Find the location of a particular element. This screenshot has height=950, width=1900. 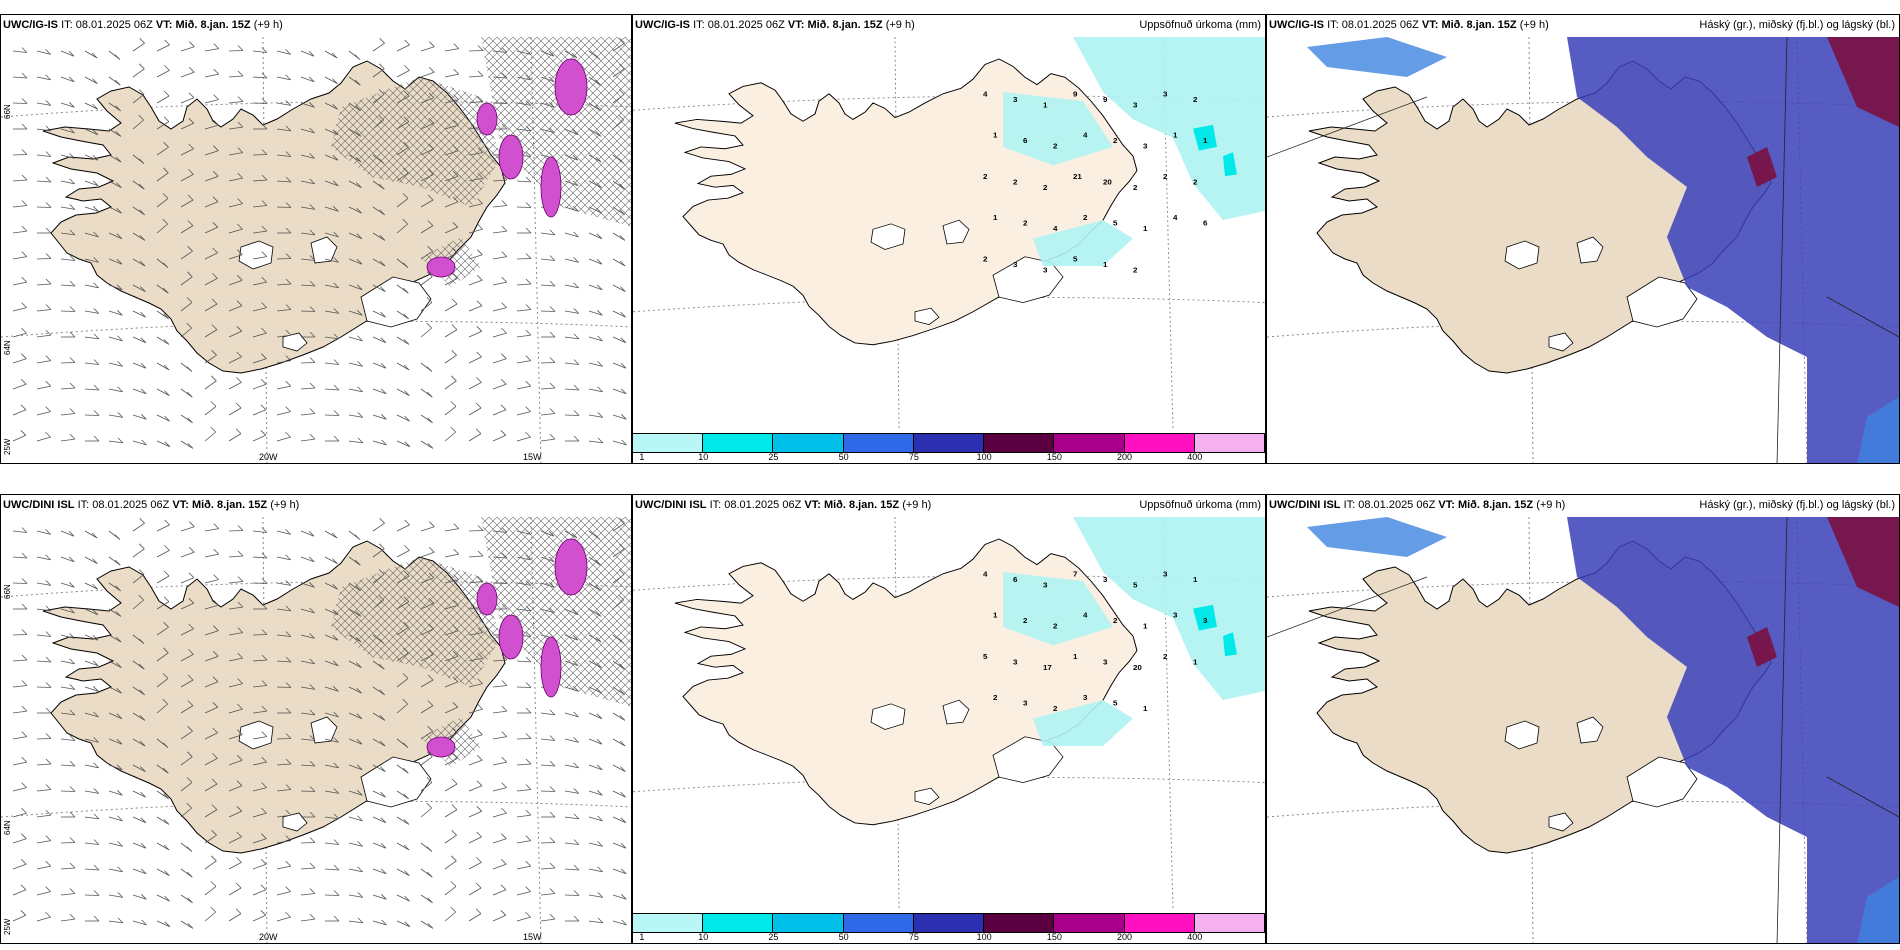

longitude-label: 20W is located at coordinates (268, 457).